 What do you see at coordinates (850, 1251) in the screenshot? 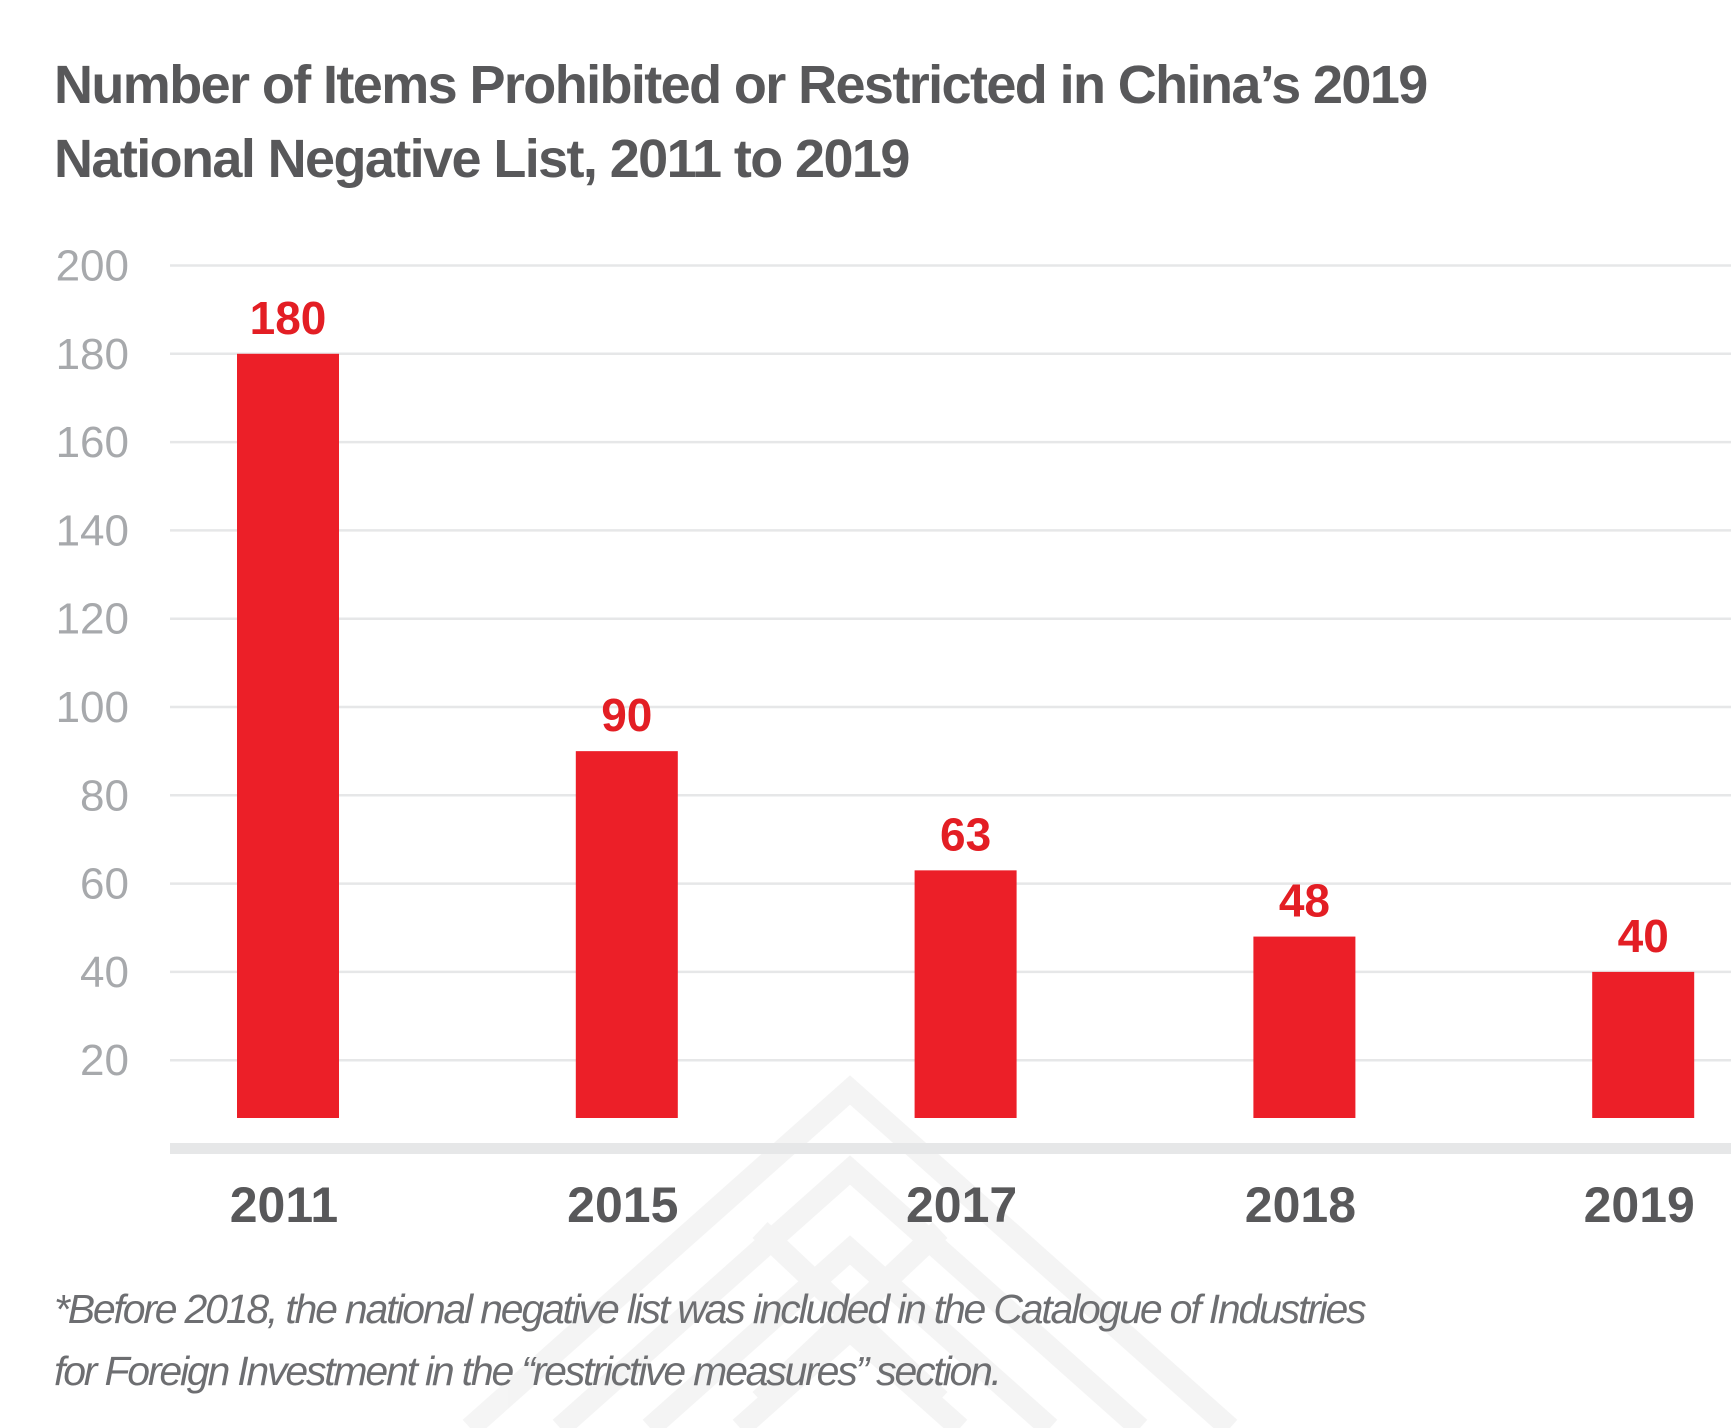
I see `watermark-logo-icon` at bounding box center [850, 1251].